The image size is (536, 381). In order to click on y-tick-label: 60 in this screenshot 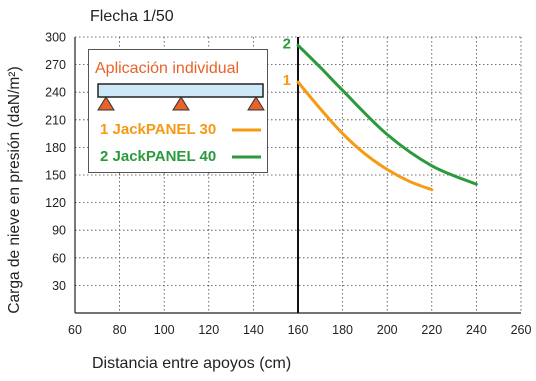, I will do `click(59, 258)`.